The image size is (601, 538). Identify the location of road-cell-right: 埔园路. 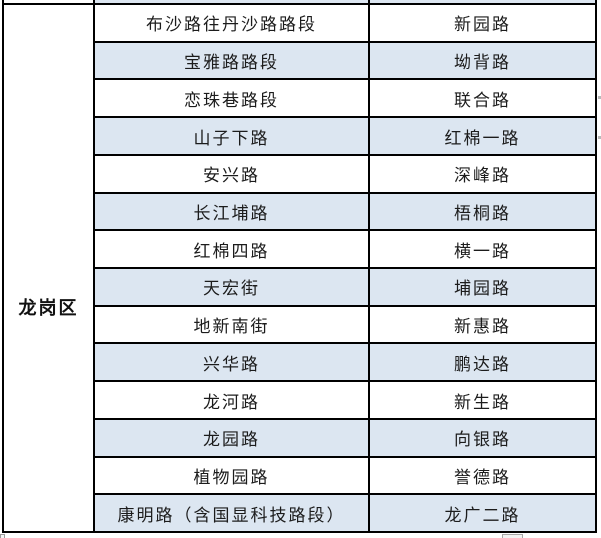
(481, 287).